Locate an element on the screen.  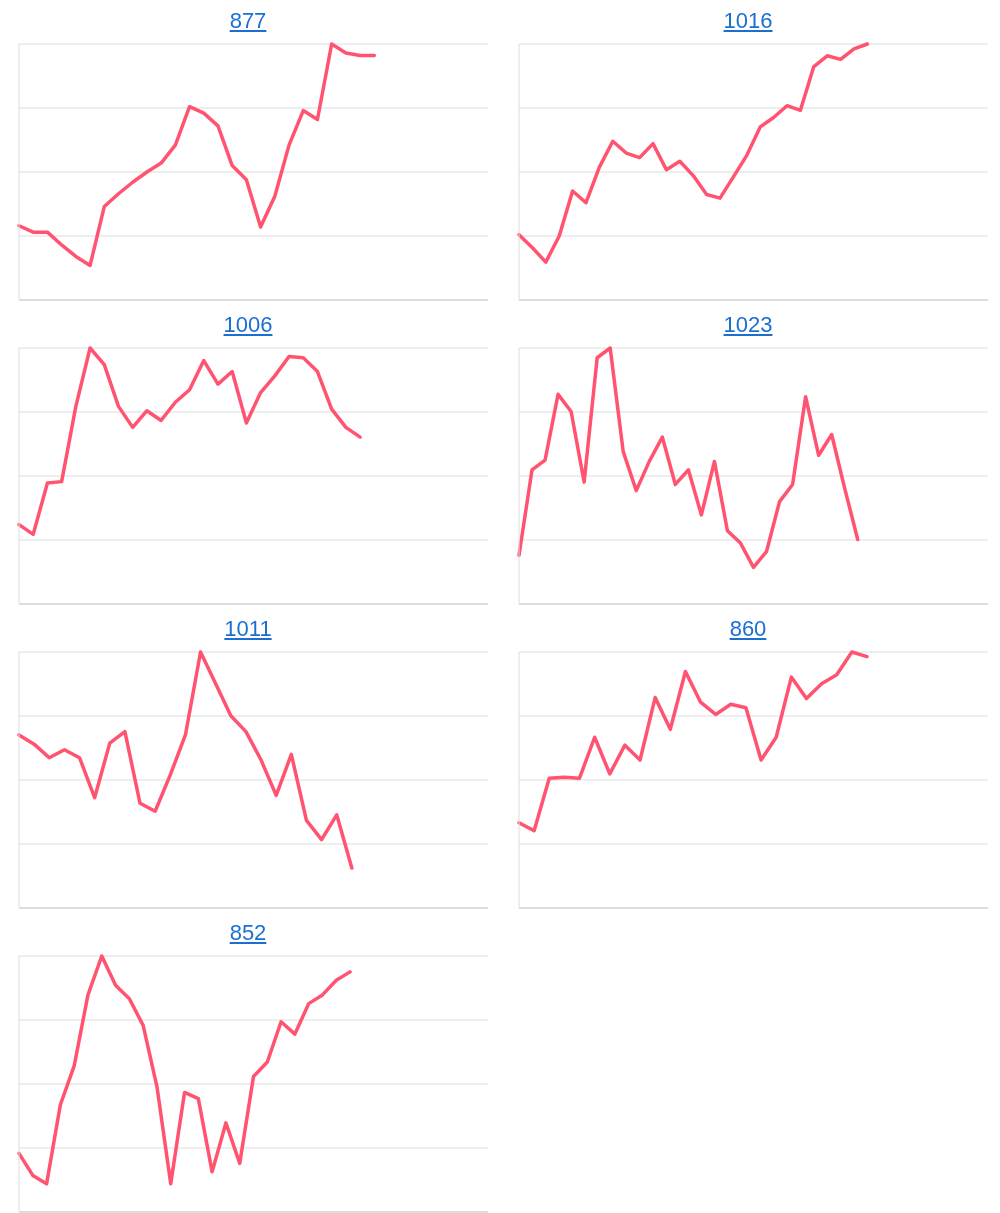
chart-title: 852 is located at coordinates (248, 933).